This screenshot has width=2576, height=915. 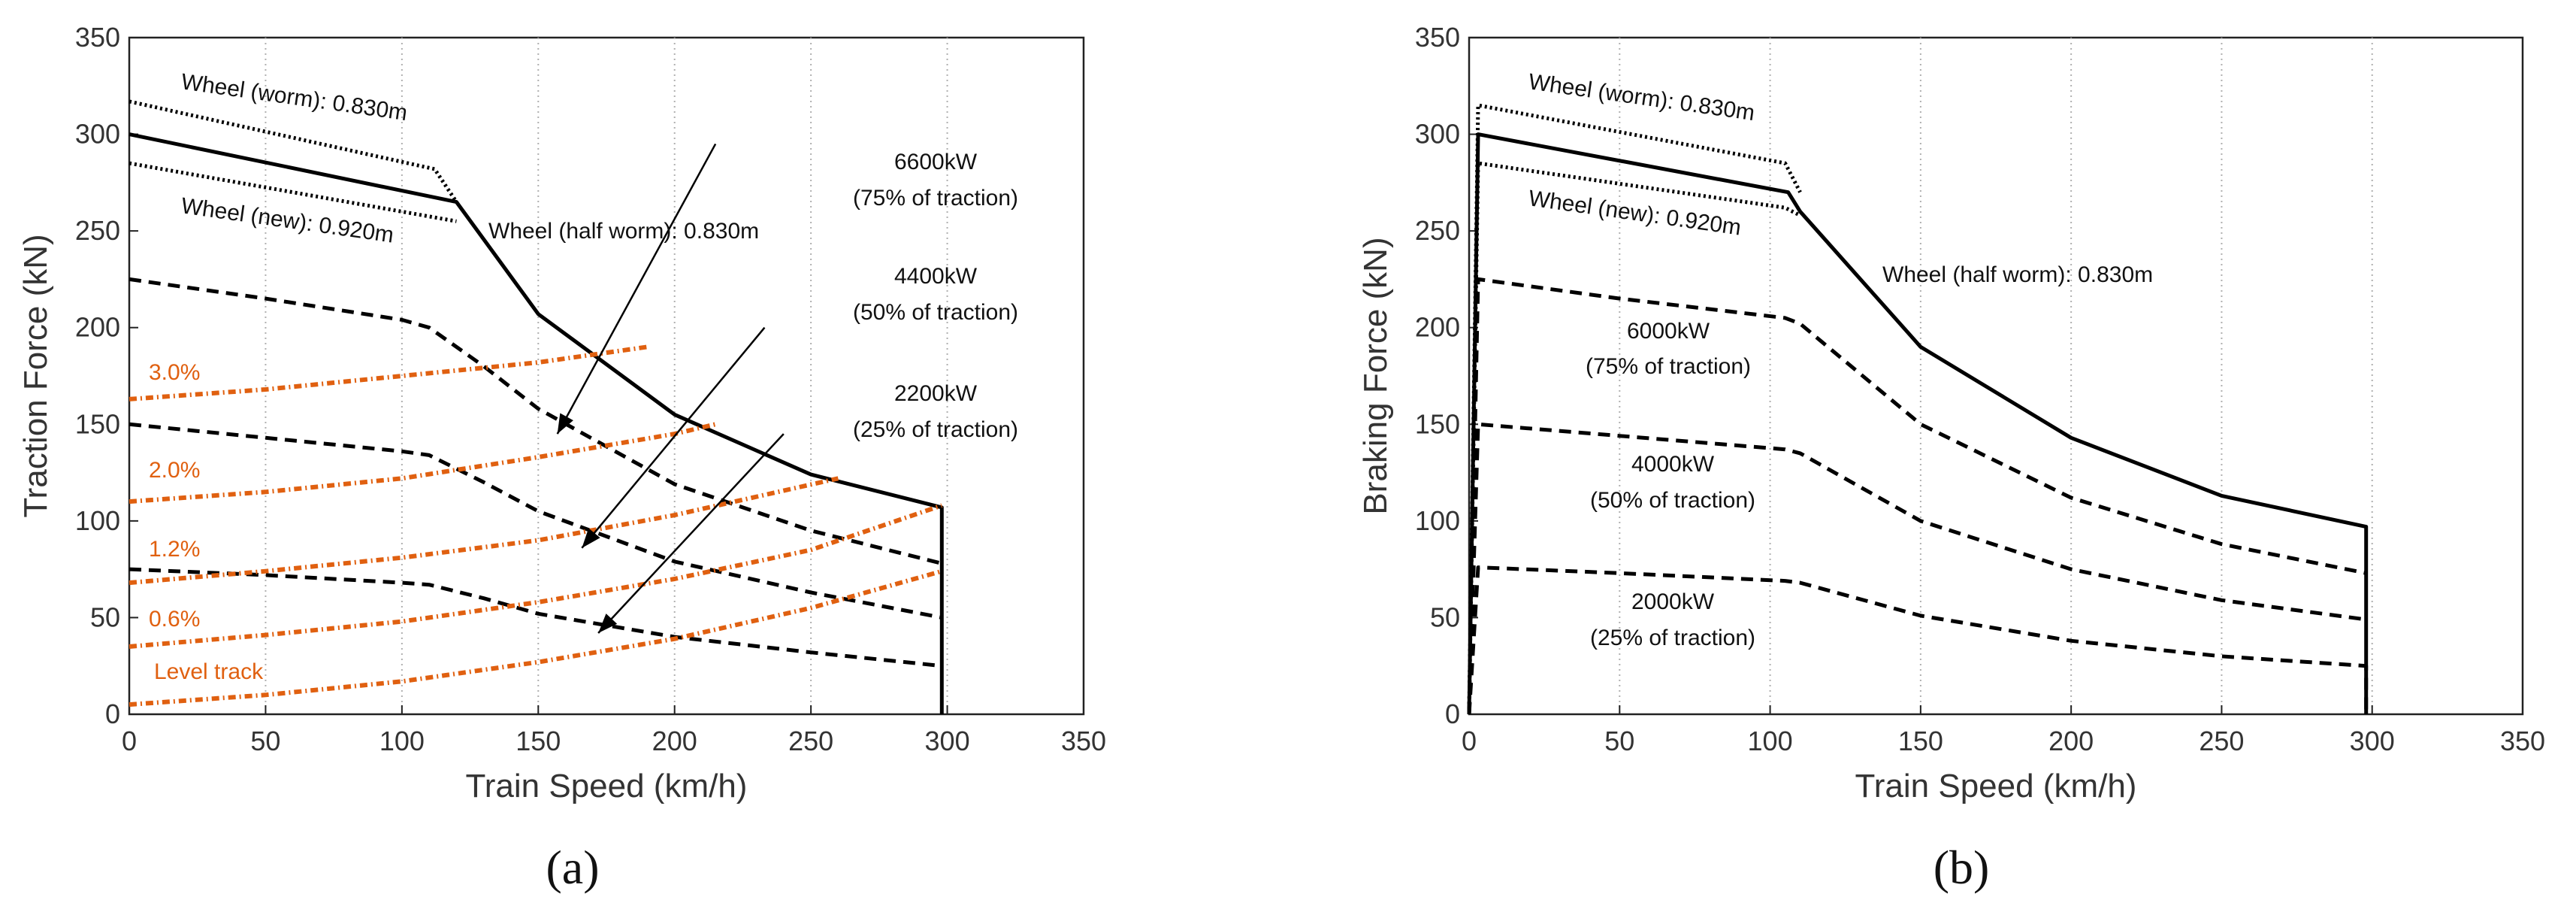 What do you see at coordinates (295, 97) in the screenshot?
I see `label-wheel-worm-a: Wheel (worm): 0.830m` at bounding box center [295, 97].